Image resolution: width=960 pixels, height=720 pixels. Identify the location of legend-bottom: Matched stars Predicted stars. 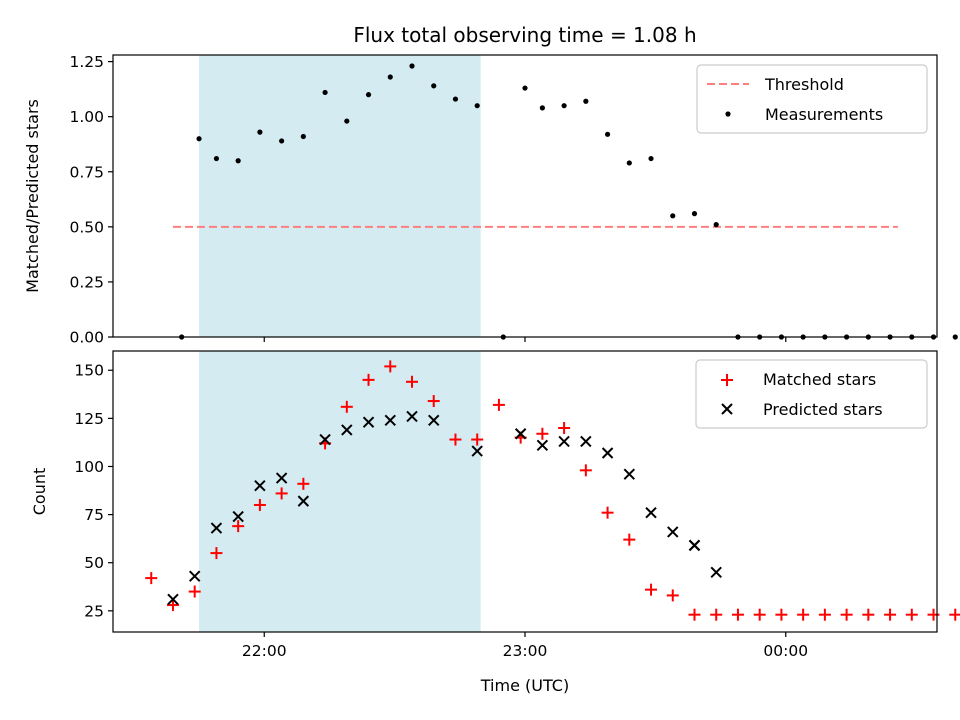
(811, 394).